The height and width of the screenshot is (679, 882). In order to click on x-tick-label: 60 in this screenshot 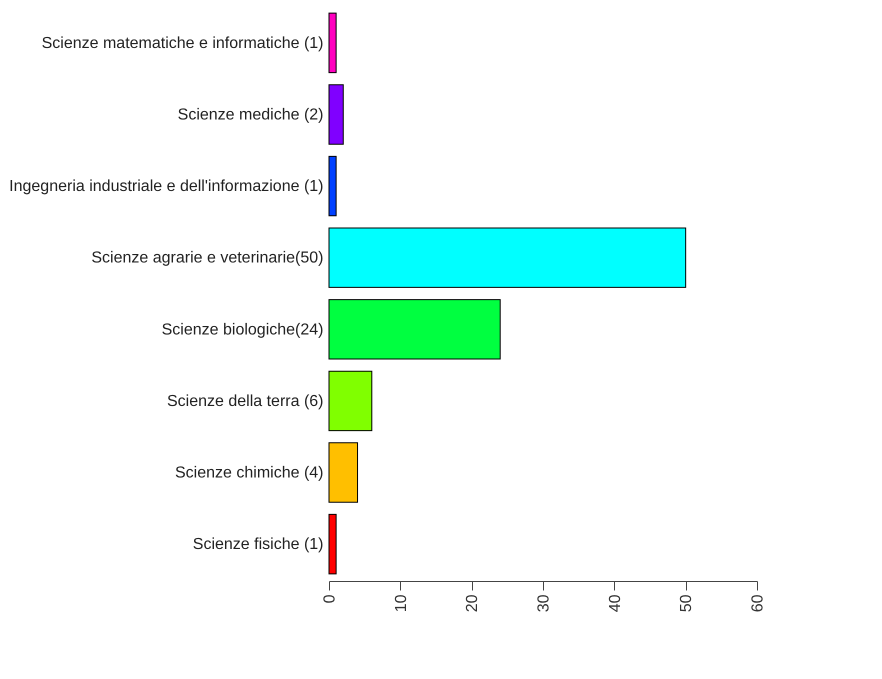, I will do `click(758, 603)`.